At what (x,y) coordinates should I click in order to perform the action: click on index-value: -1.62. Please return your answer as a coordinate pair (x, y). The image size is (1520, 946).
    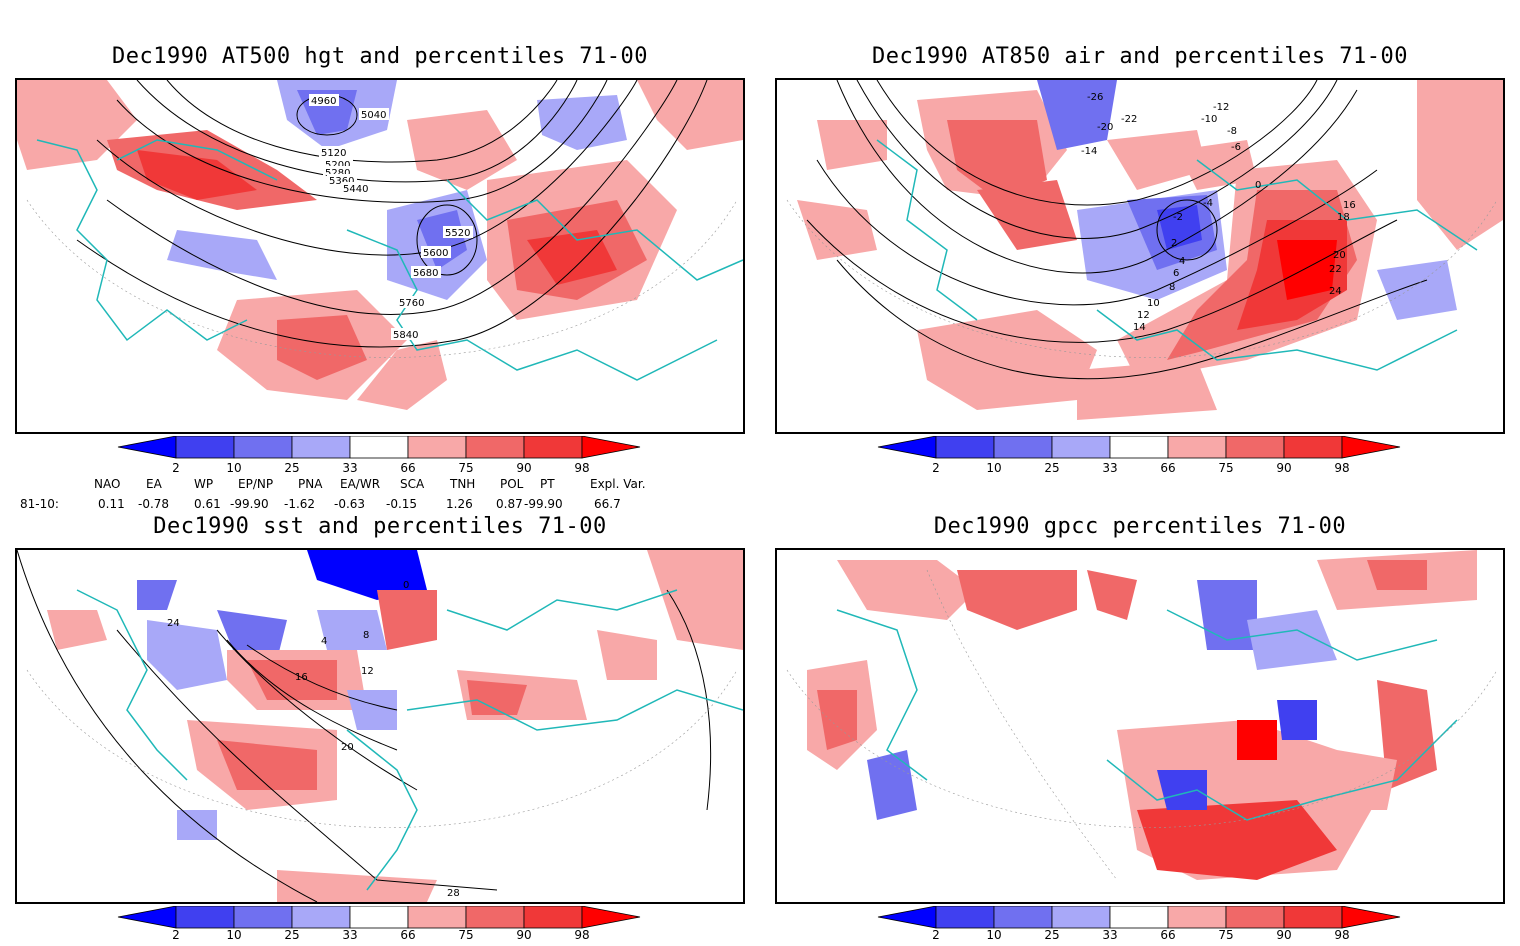
    Looking at the image, I should click on (300, 504).